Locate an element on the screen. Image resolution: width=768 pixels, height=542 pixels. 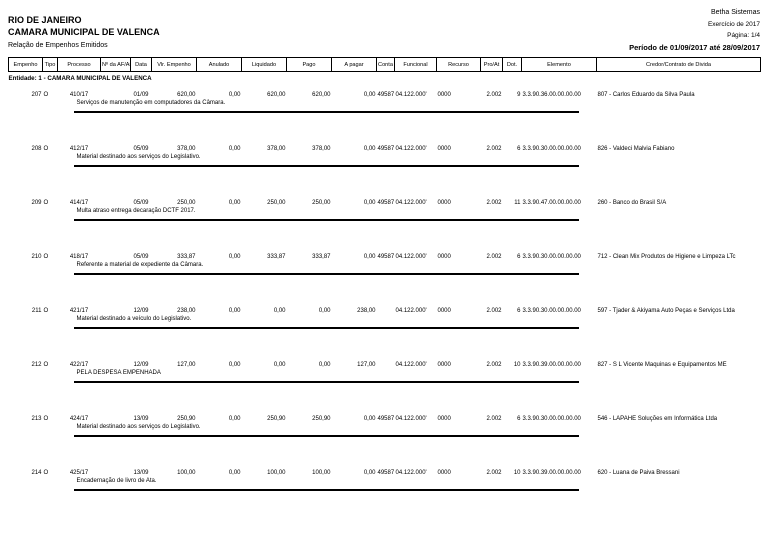
cell-empenho: 211 is located at coordinates (36, 310).